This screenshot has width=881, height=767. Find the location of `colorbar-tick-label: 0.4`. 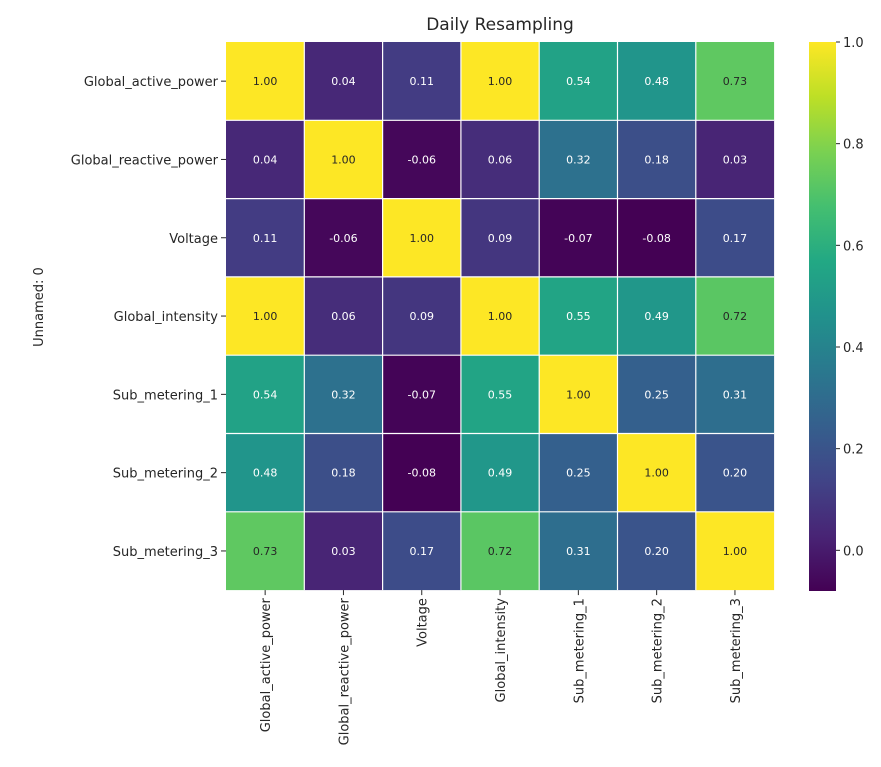

colorbar-tick-label: 0.4 is located at coordinates (853, 348).